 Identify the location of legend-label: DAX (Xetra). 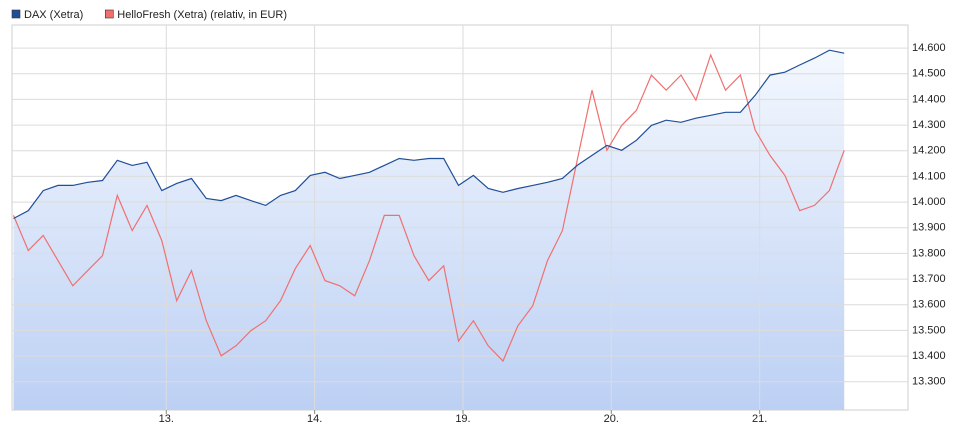
(53, 15).